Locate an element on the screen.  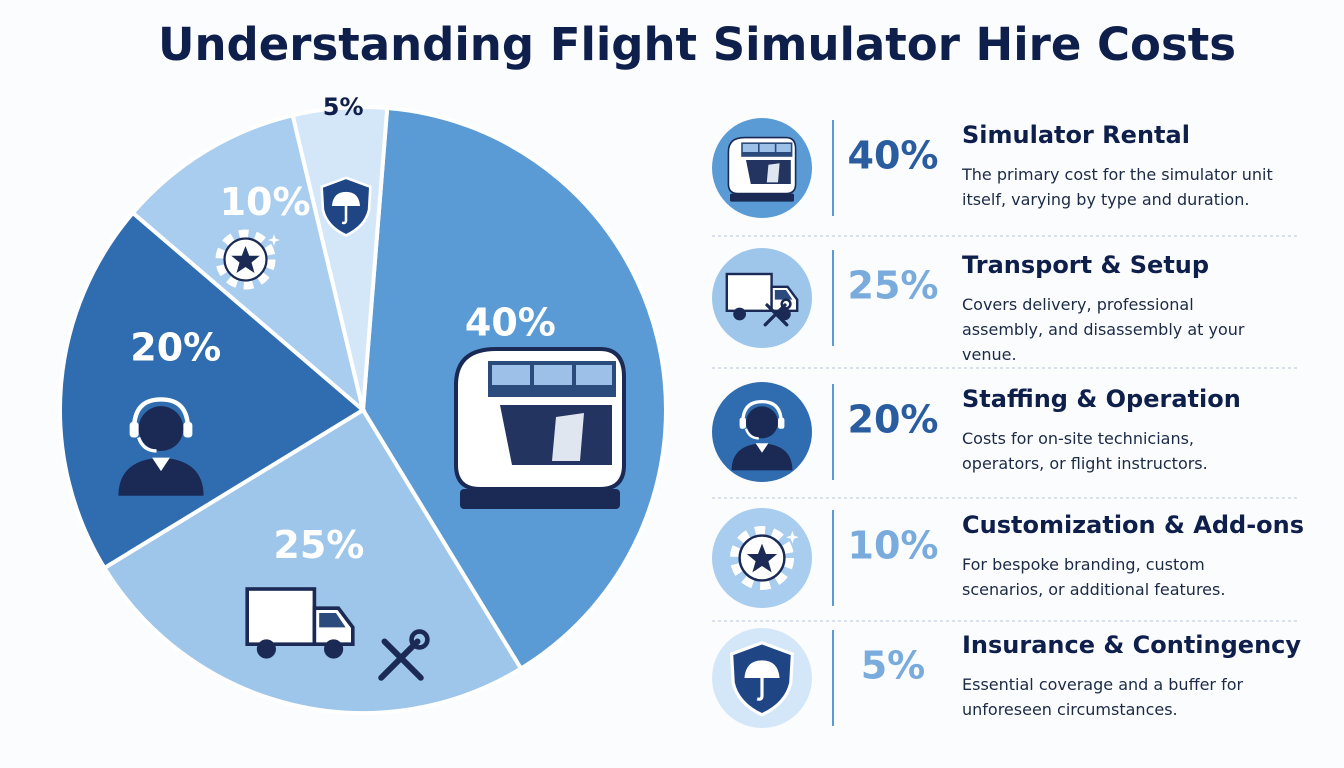
slice-label: 5% is located at coordinates (343, 107).